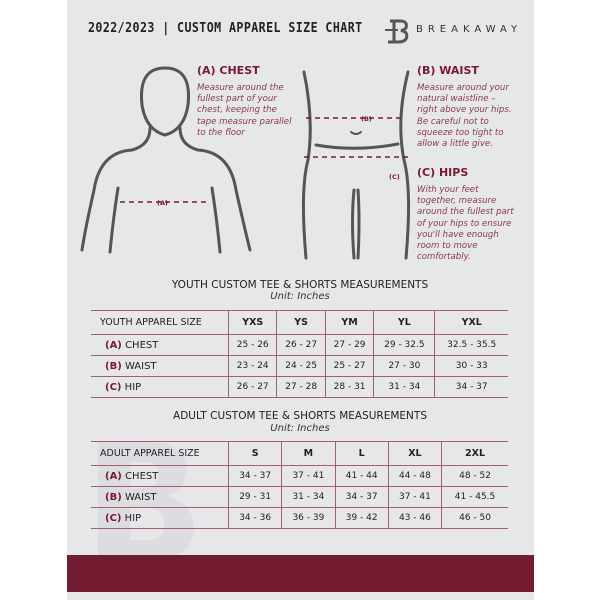  I want to click on adult-section-title: ADULT CUSTOM TEE & SHORTS MEASUREMENTS, so click(300, 416).